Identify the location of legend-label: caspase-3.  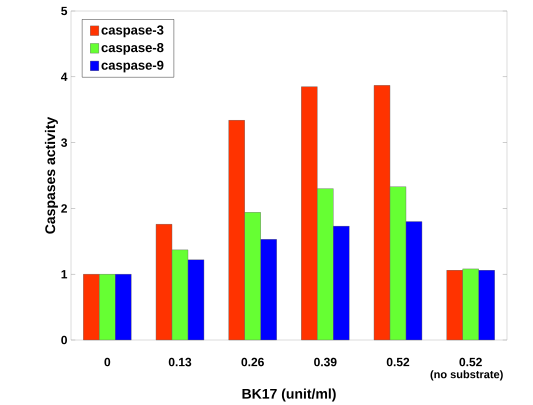
(133, 31).